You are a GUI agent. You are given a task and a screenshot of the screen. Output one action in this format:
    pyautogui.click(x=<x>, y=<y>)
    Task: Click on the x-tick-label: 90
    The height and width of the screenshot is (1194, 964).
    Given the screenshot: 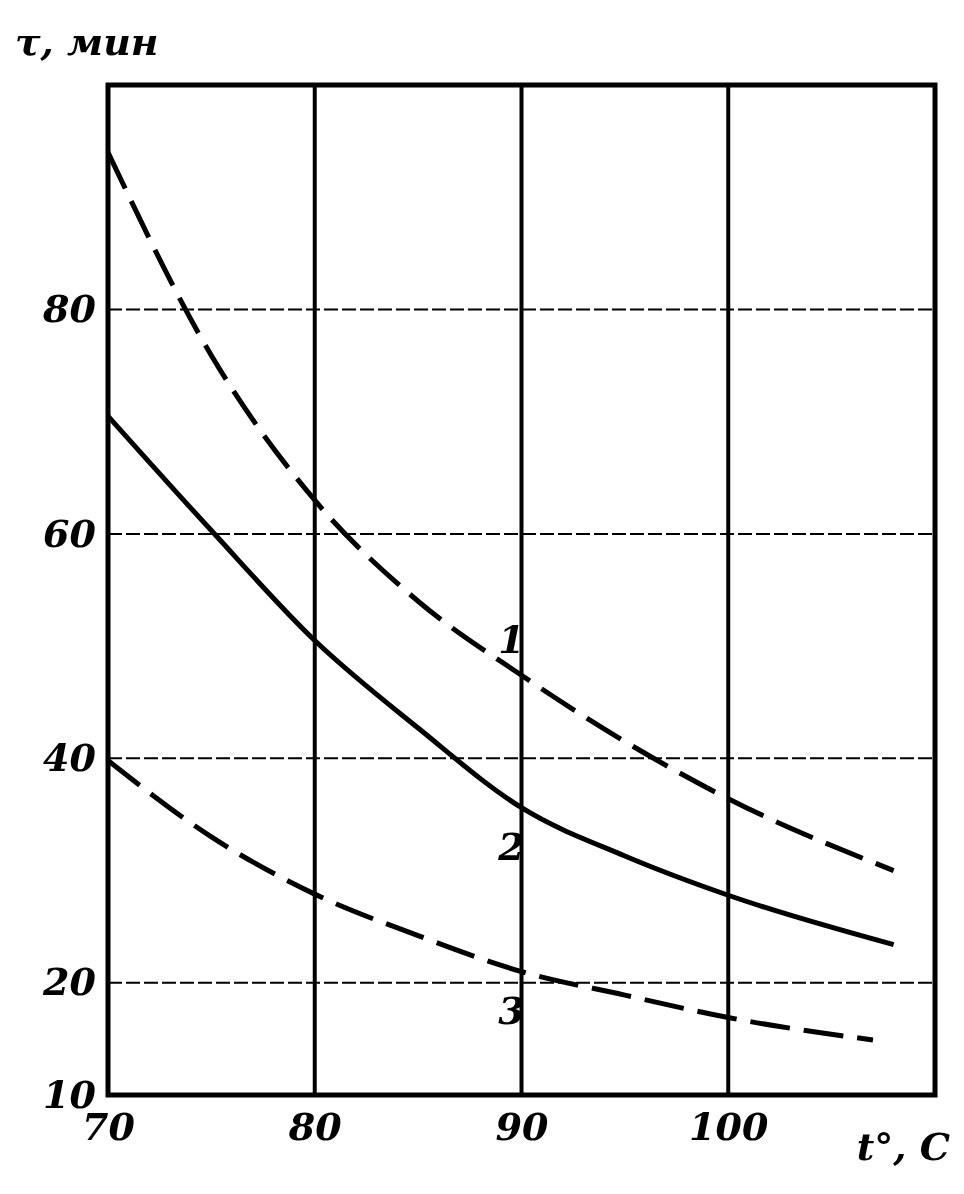 What is the action you would take?
    pyautogui.click(x=522, y=1126)
    